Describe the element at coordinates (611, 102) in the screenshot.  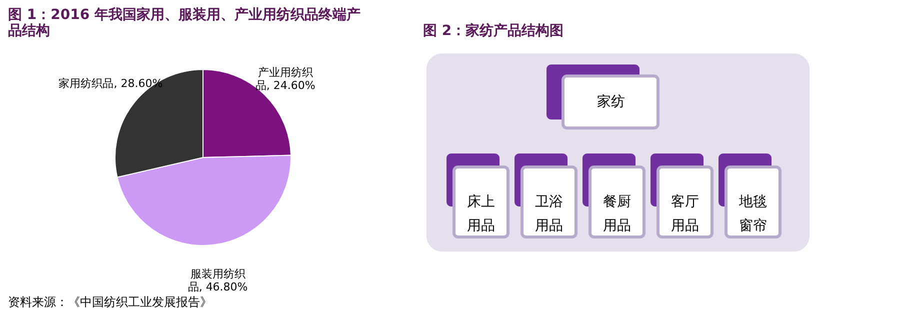
I see `text: 家纺` at that location.